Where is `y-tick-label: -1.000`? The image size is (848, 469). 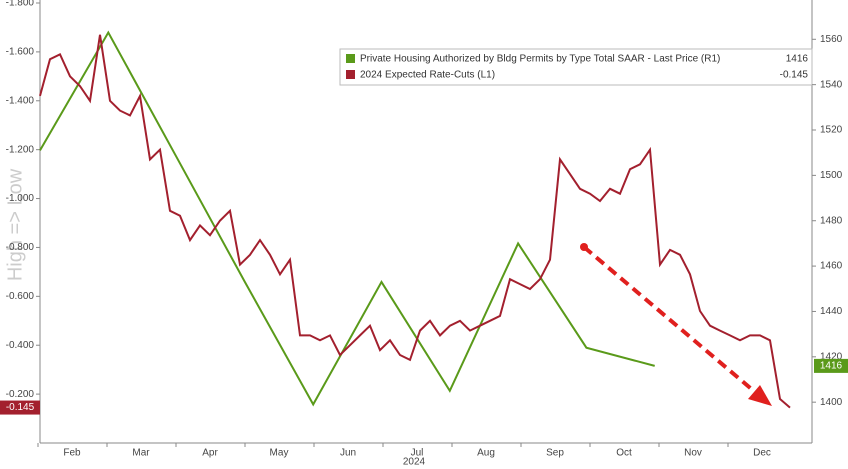
y-tick-label: -1.000 is located at coordinates (20, 198).